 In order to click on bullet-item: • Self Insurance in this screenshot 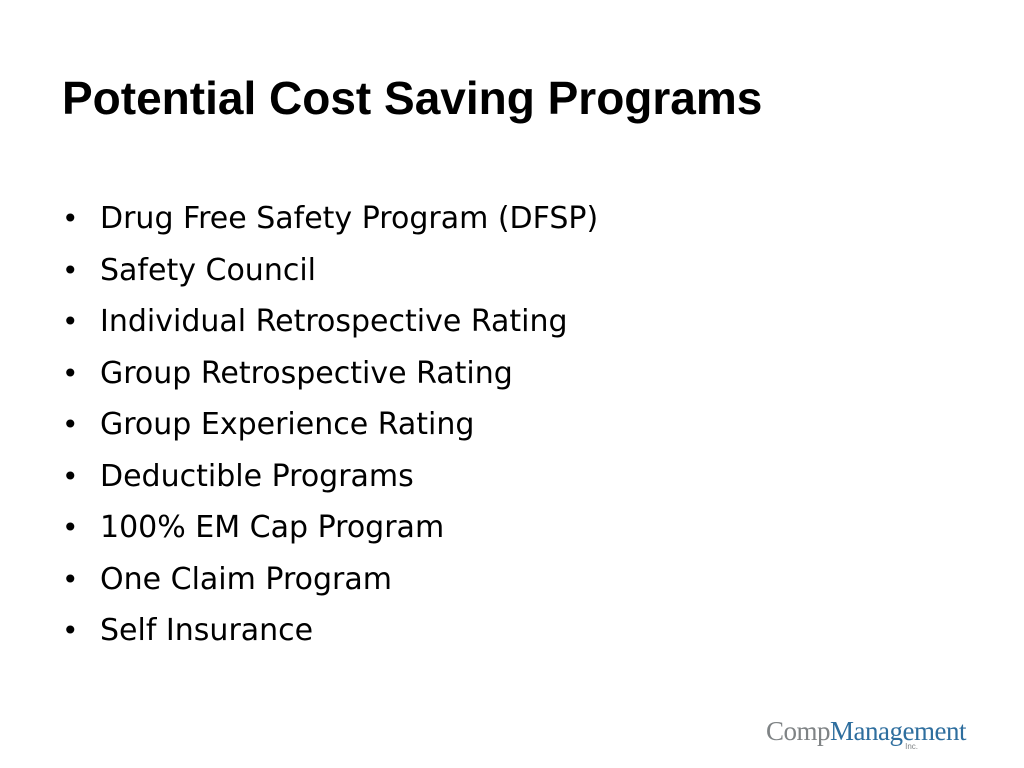, I will do `click(330, 631)`.